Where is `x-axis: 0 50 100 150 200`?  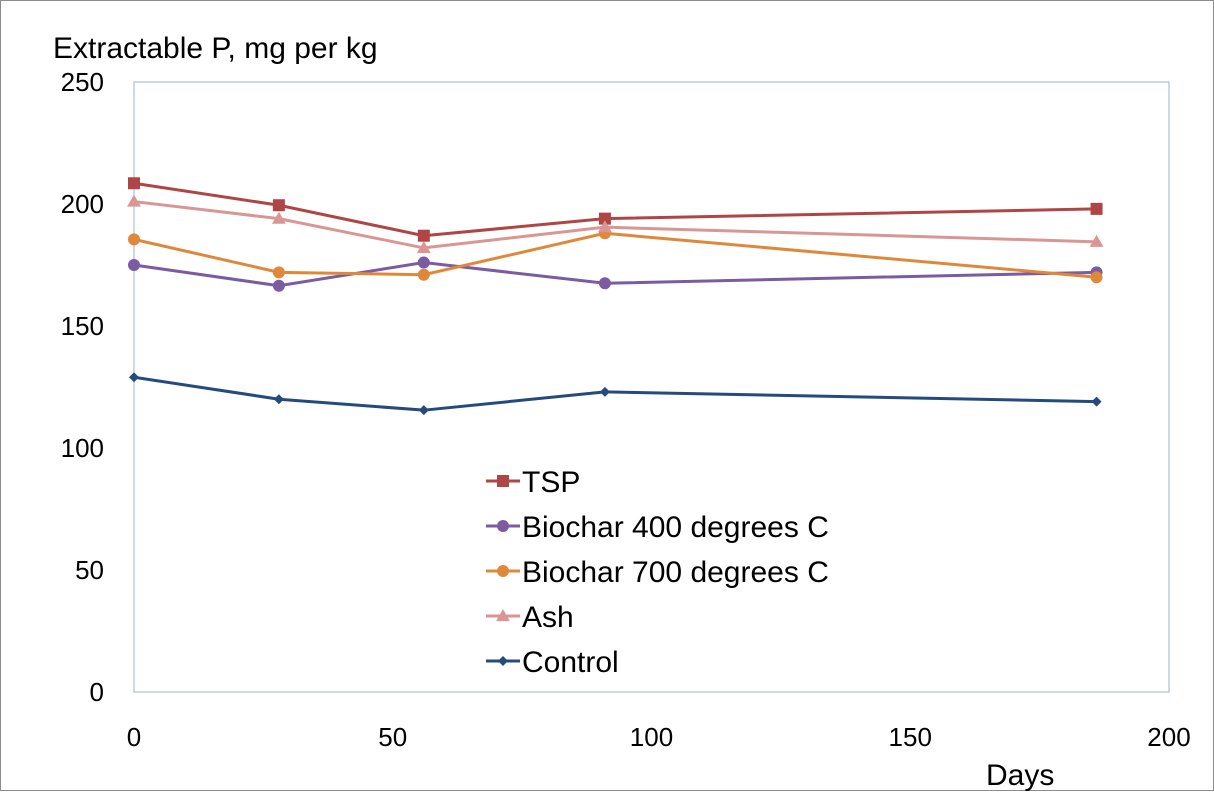 x-axis: 0 50 100 150 200 is located at coordinates (659, 737).